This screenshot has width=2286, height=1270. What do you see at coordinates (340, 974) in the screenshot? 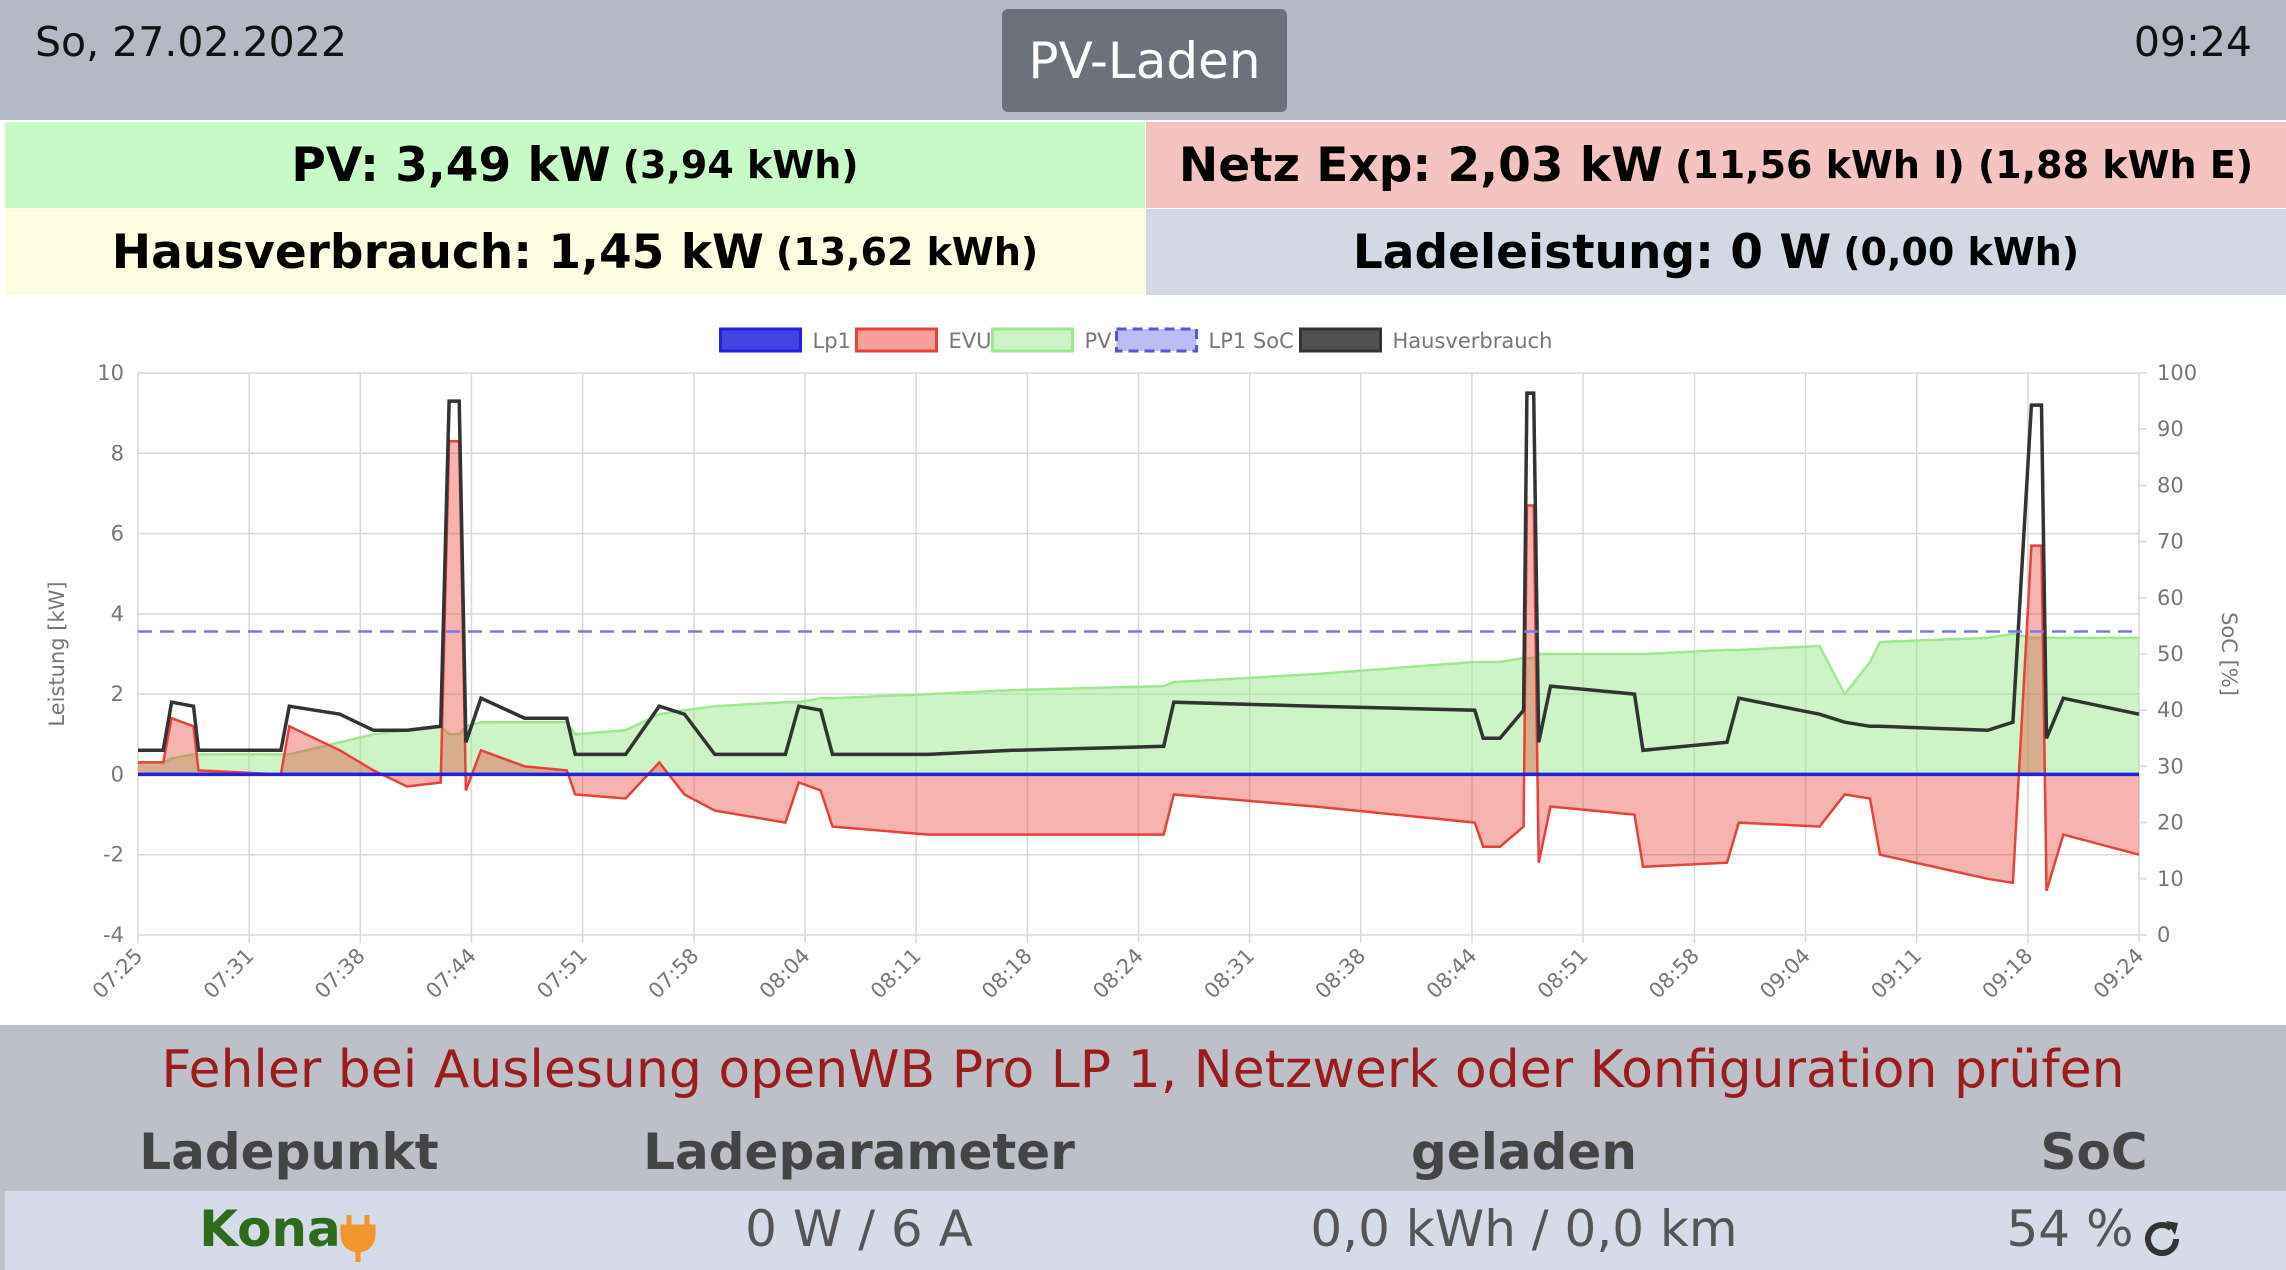
I see `x-tick-label: 07:38` at bounding box center [340, 974].